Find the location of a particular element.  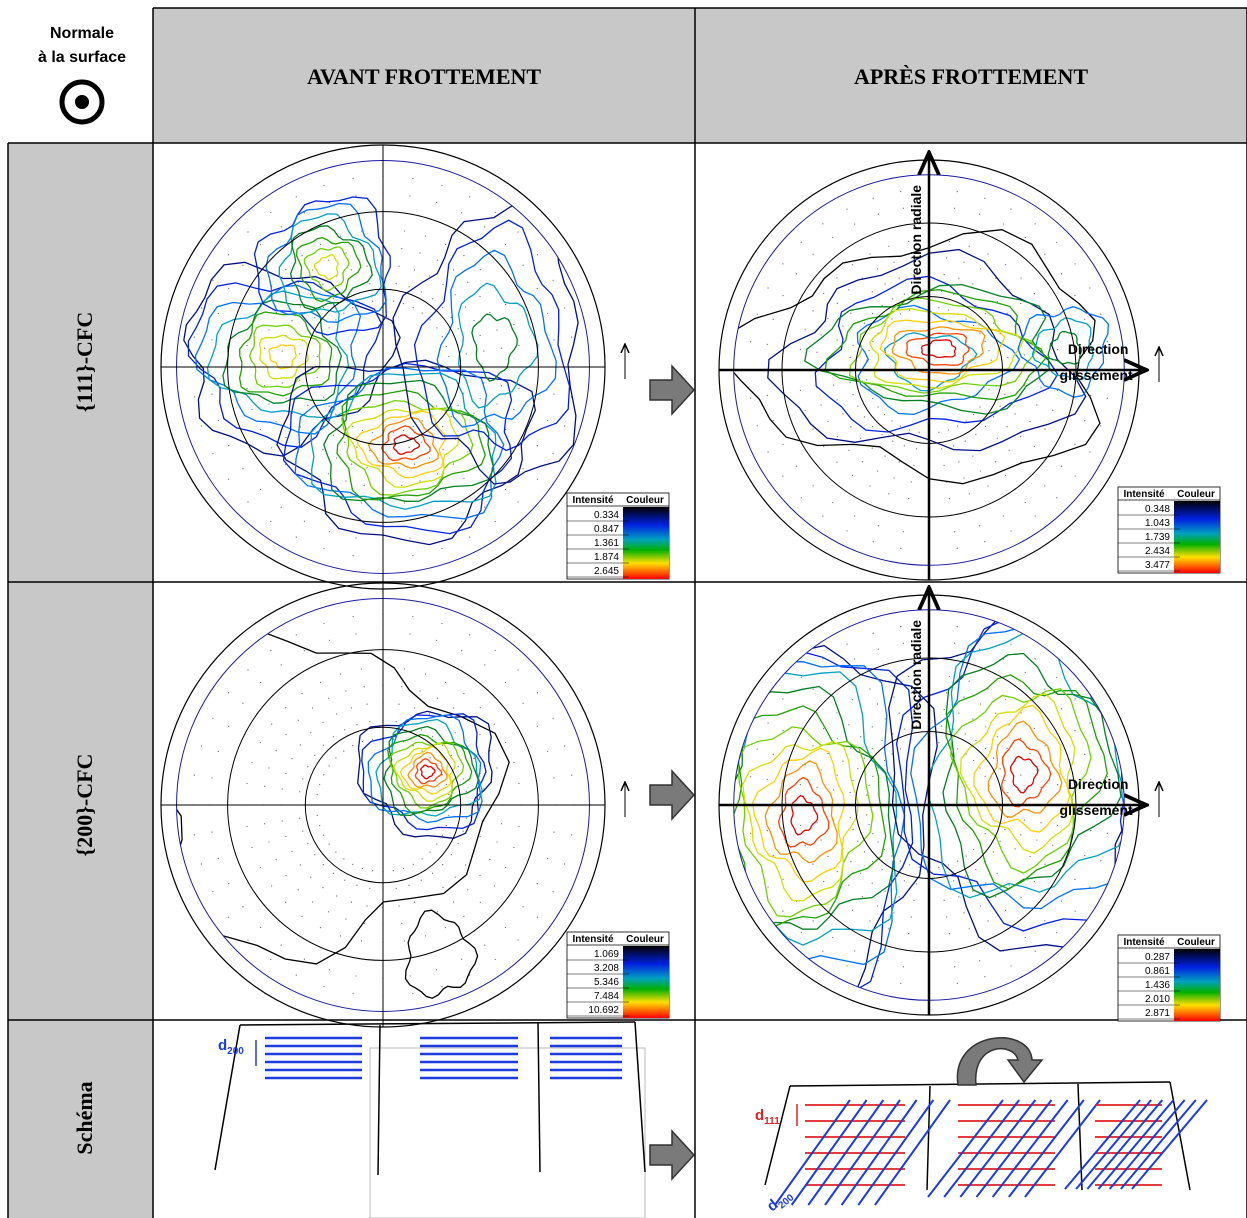

legend-value: 0.861 is located at coordinates (1157, 971).